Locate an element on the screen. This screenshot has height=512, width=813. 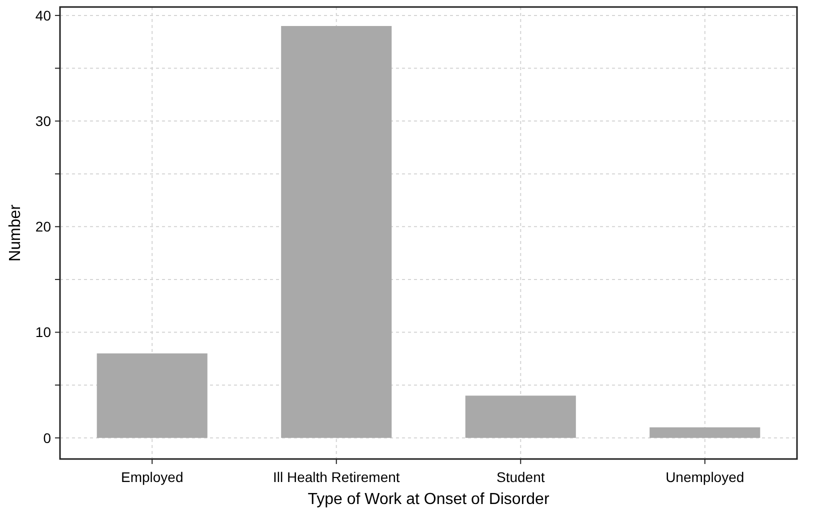
y-axis-title: Number is located at coordinates (15, 233).